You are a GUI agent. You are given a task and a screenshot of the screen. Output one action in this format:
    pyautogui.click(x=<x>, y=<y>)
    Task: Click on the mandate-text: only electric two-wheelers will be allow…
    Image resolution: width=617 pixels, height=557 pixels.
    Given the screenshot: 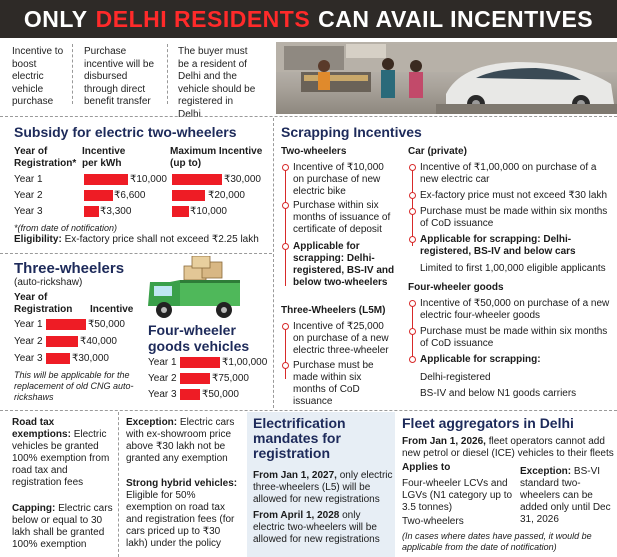 What is the action you would take?
    pyautogui.click(x=316, y=527)
    